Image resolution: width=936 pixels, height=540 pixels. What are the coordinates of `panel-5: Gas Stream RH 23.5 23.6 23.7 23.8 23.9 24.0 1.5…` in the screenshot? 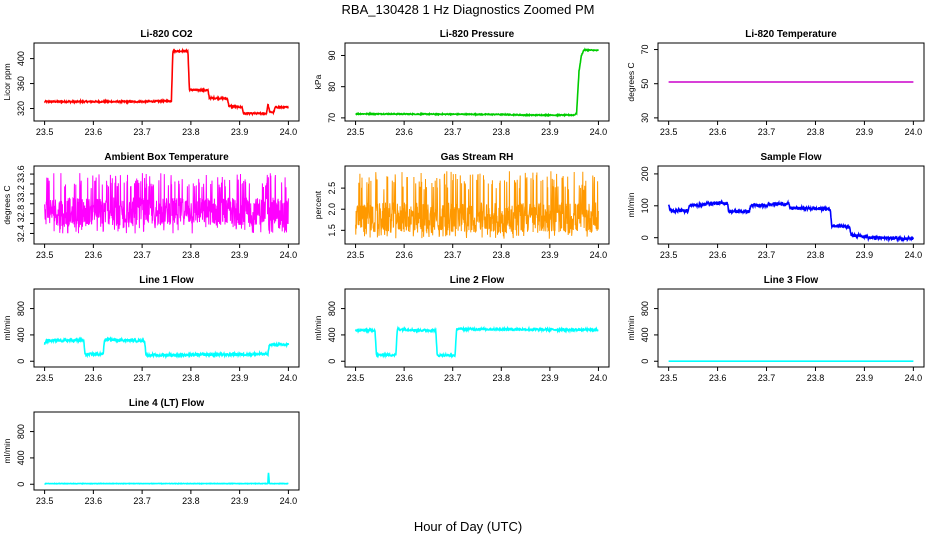 It's located at (461, 206).